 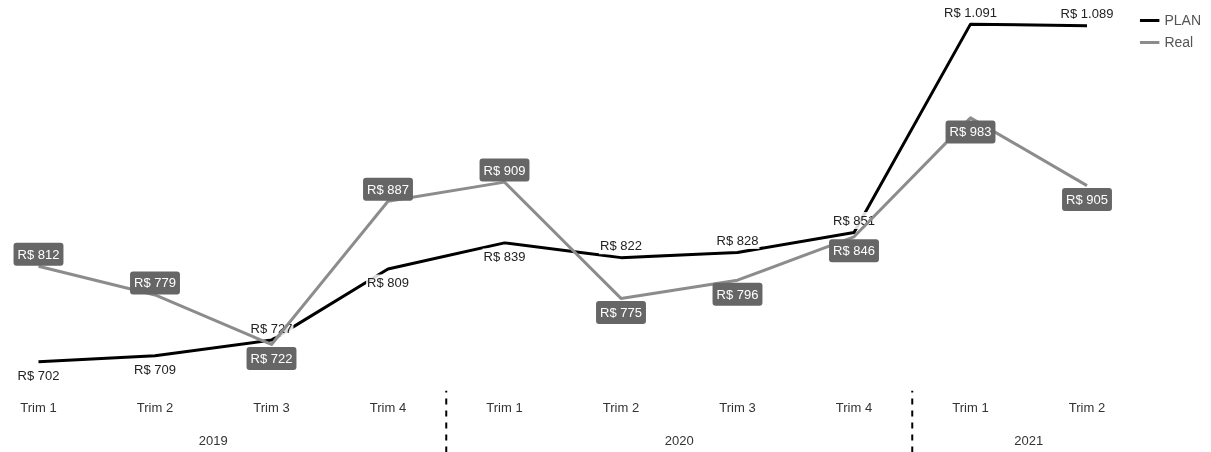 What do you see at coordinates (679, 440) in the screenshot?
I see `text: 2020` at bounding box center [679, 440].